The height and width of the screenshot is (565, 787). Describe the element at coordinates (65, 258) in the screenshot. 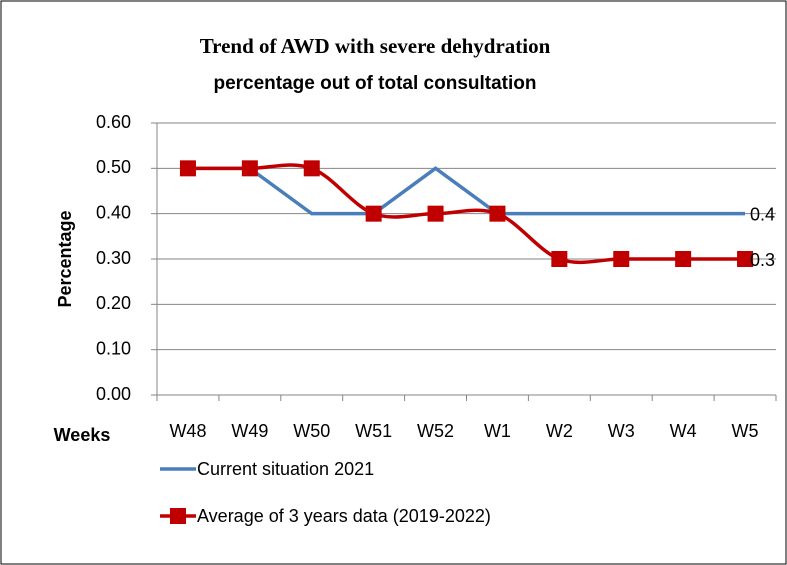

I see `y-axis-label: Percentage` at that location.